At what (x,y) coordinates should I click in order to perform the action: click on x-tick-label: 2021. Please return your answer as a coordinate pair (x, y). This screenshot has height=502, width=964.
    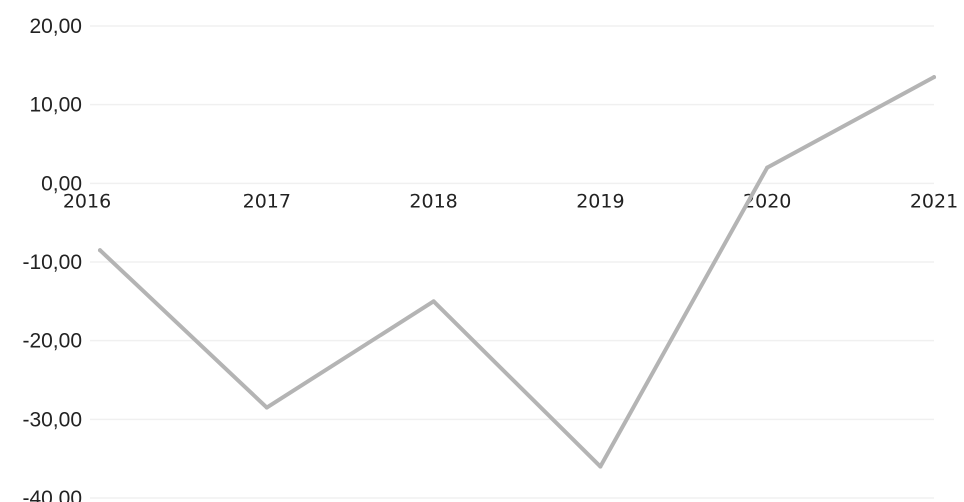
    Looking at the image, I should click on (934, 201).